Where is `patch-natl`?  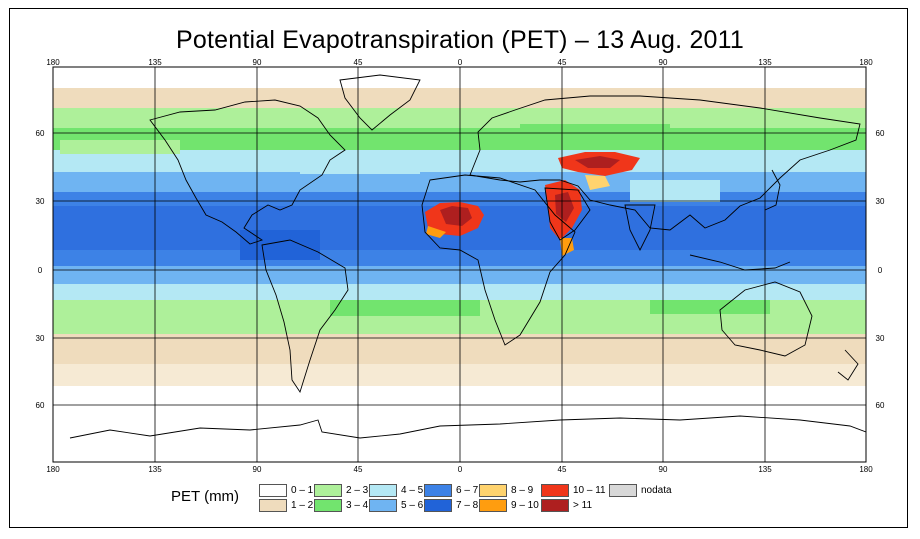
patch-natl is located at coordinates (360, 167).